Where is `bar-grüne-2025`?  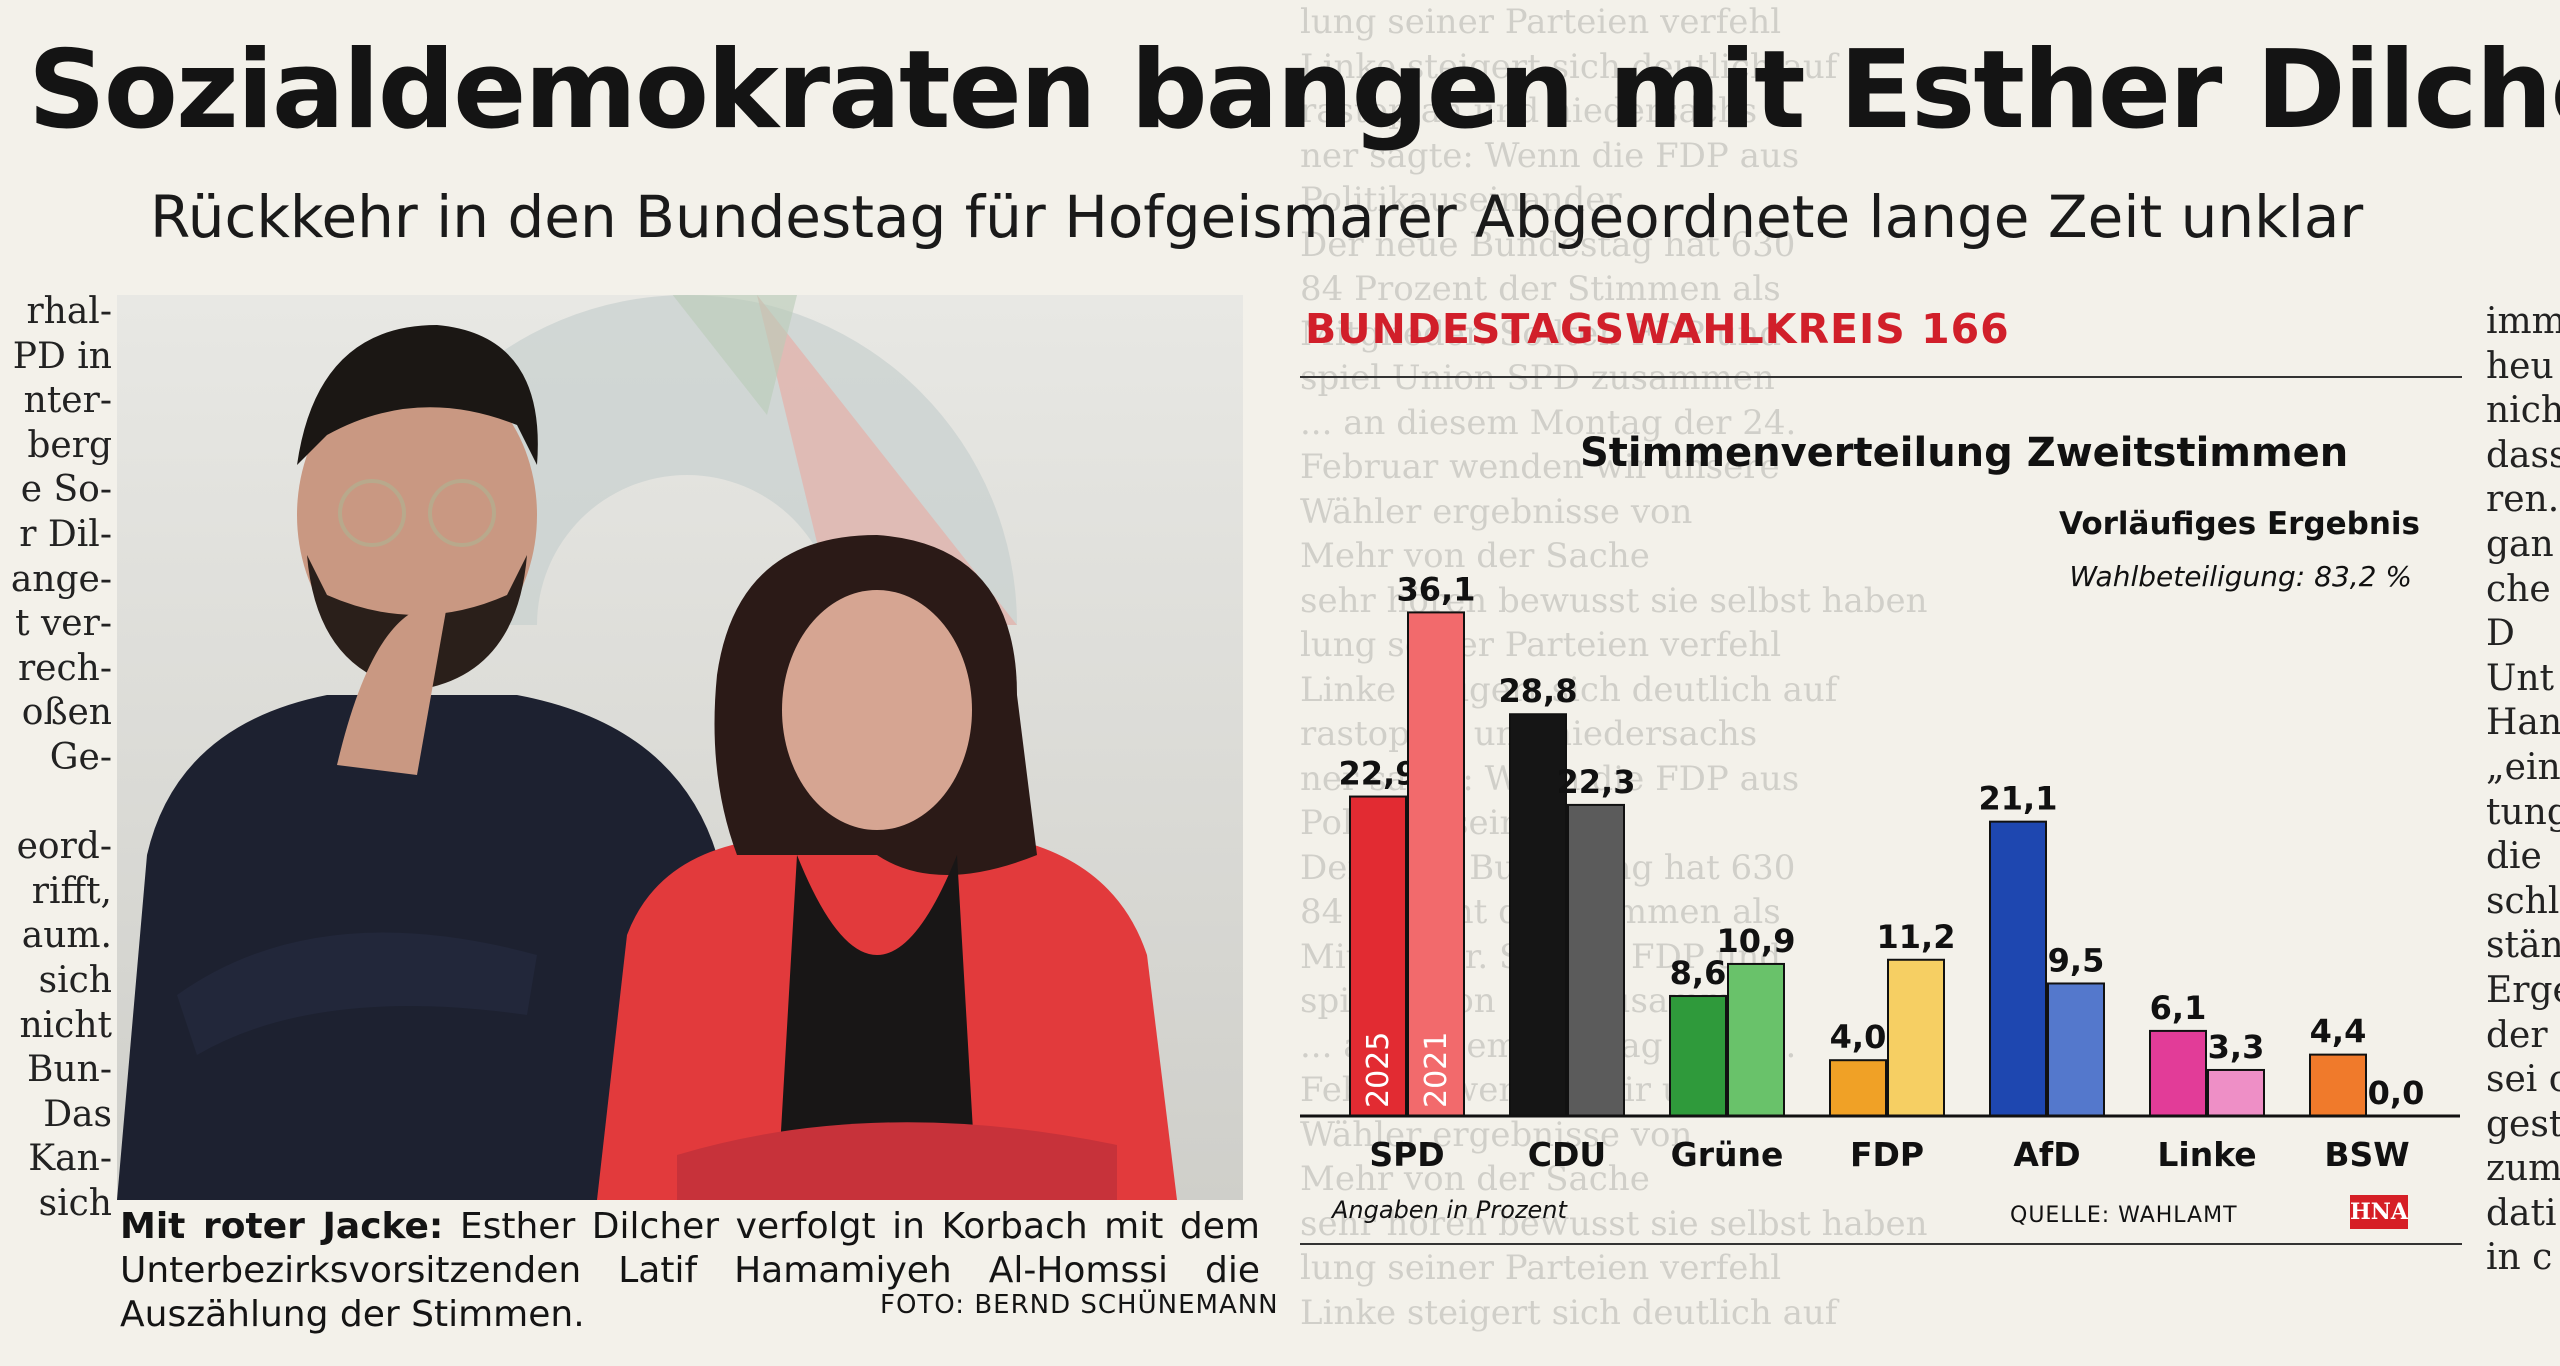 bar-grüne-2025 is located at coordinates (1698, 1056).